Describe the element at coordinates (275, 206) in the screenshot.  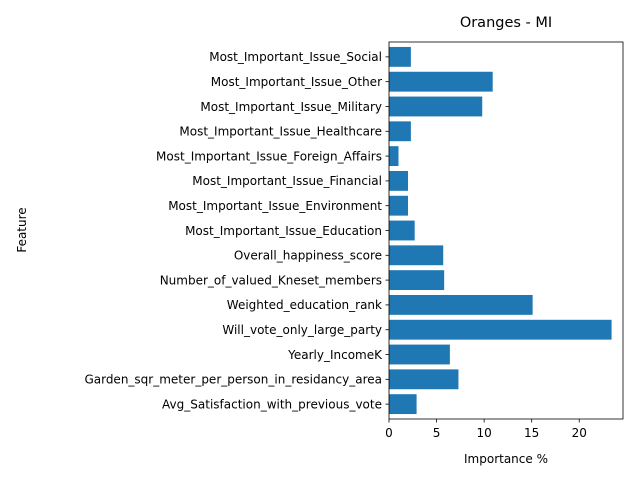
I see `y-tick-label: Most_Important_Issue_Environment` at that location.